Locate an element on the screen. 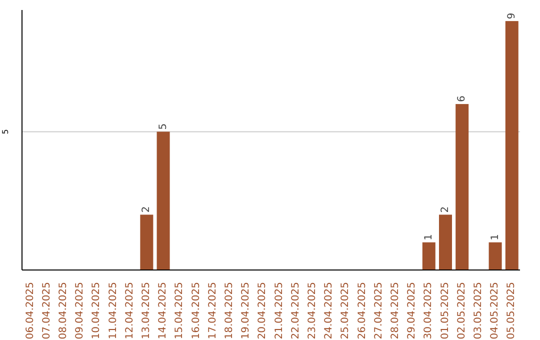 The image size is (540, 340). x-tick-label: 08.04.2025 is located at coordinates (63, 311).